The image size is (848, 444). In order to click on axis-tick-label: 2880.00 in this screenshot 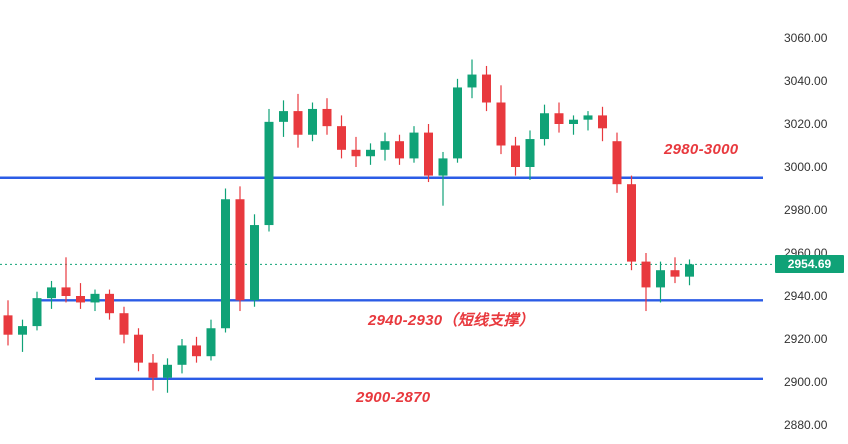, I will do `click(806, 425)`.